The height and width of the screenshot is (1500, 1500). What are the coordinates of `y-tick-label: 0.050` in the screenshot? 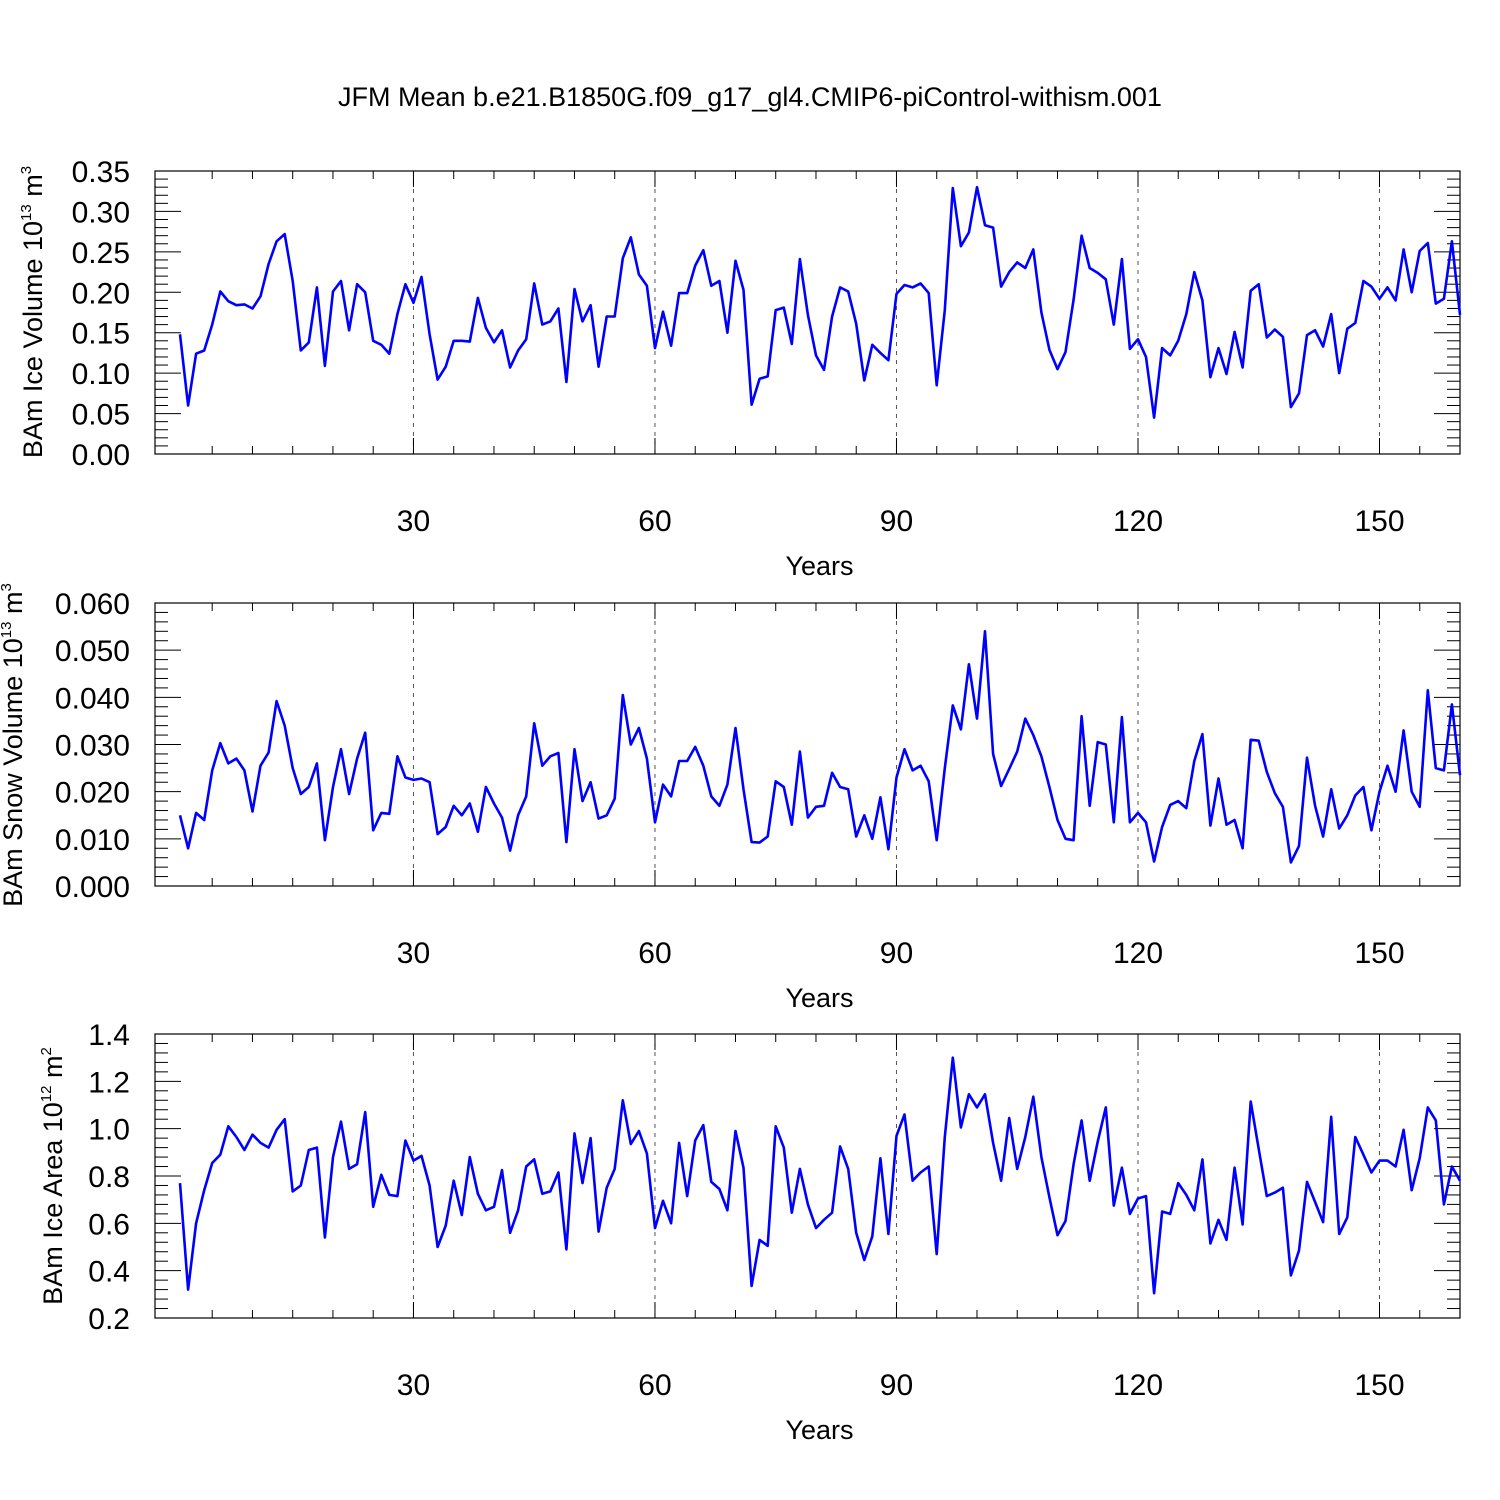 It's located at (92, 651).